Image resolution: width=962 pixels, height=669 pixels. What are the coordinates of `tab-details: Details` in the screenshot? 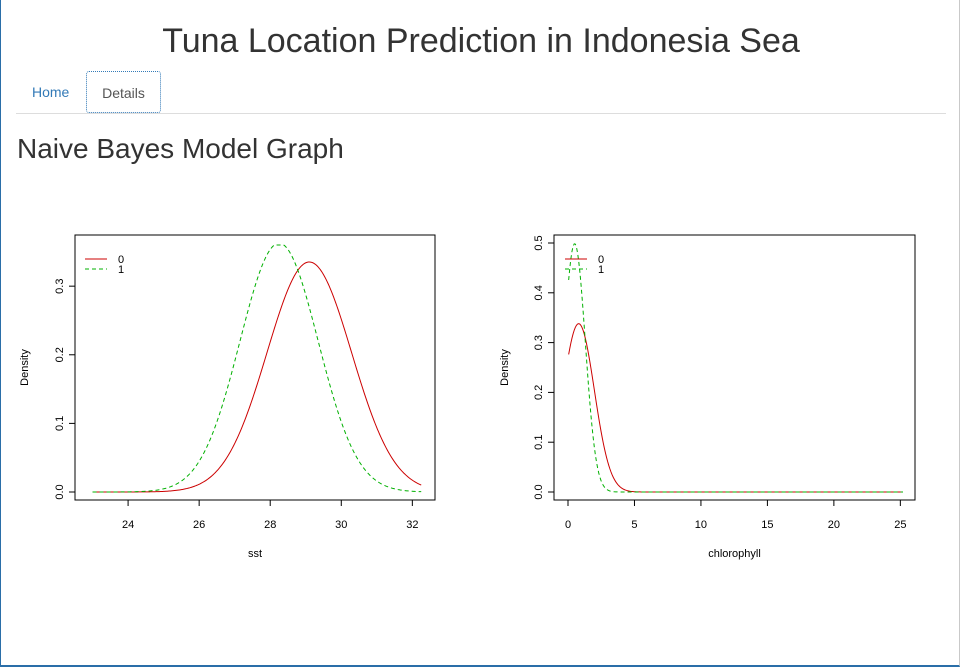 It's located at (123, 92).